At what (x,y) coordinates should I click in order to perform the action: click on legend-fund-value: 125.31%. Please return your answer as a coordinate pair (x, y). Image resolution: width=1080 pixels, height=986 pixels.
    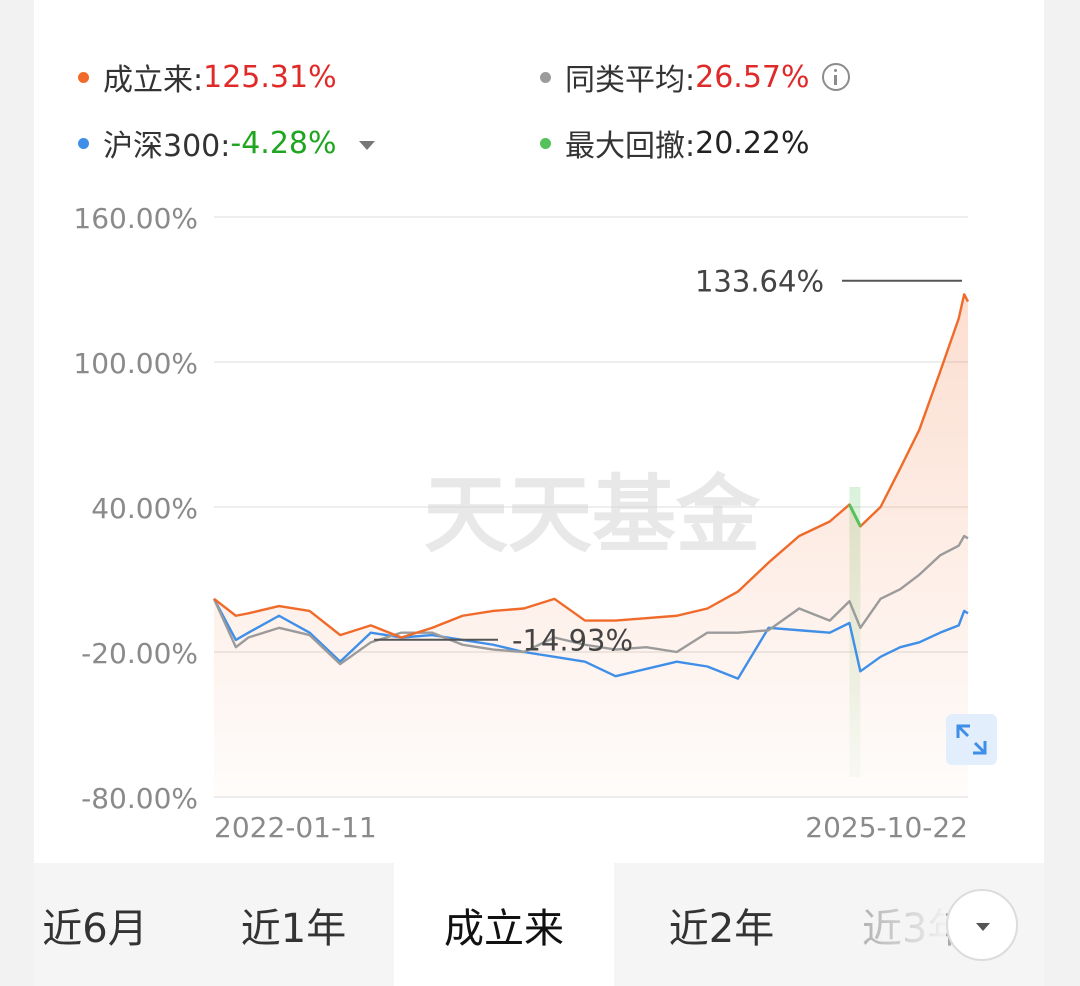
    Looking at the image, I should click on (270, 77).